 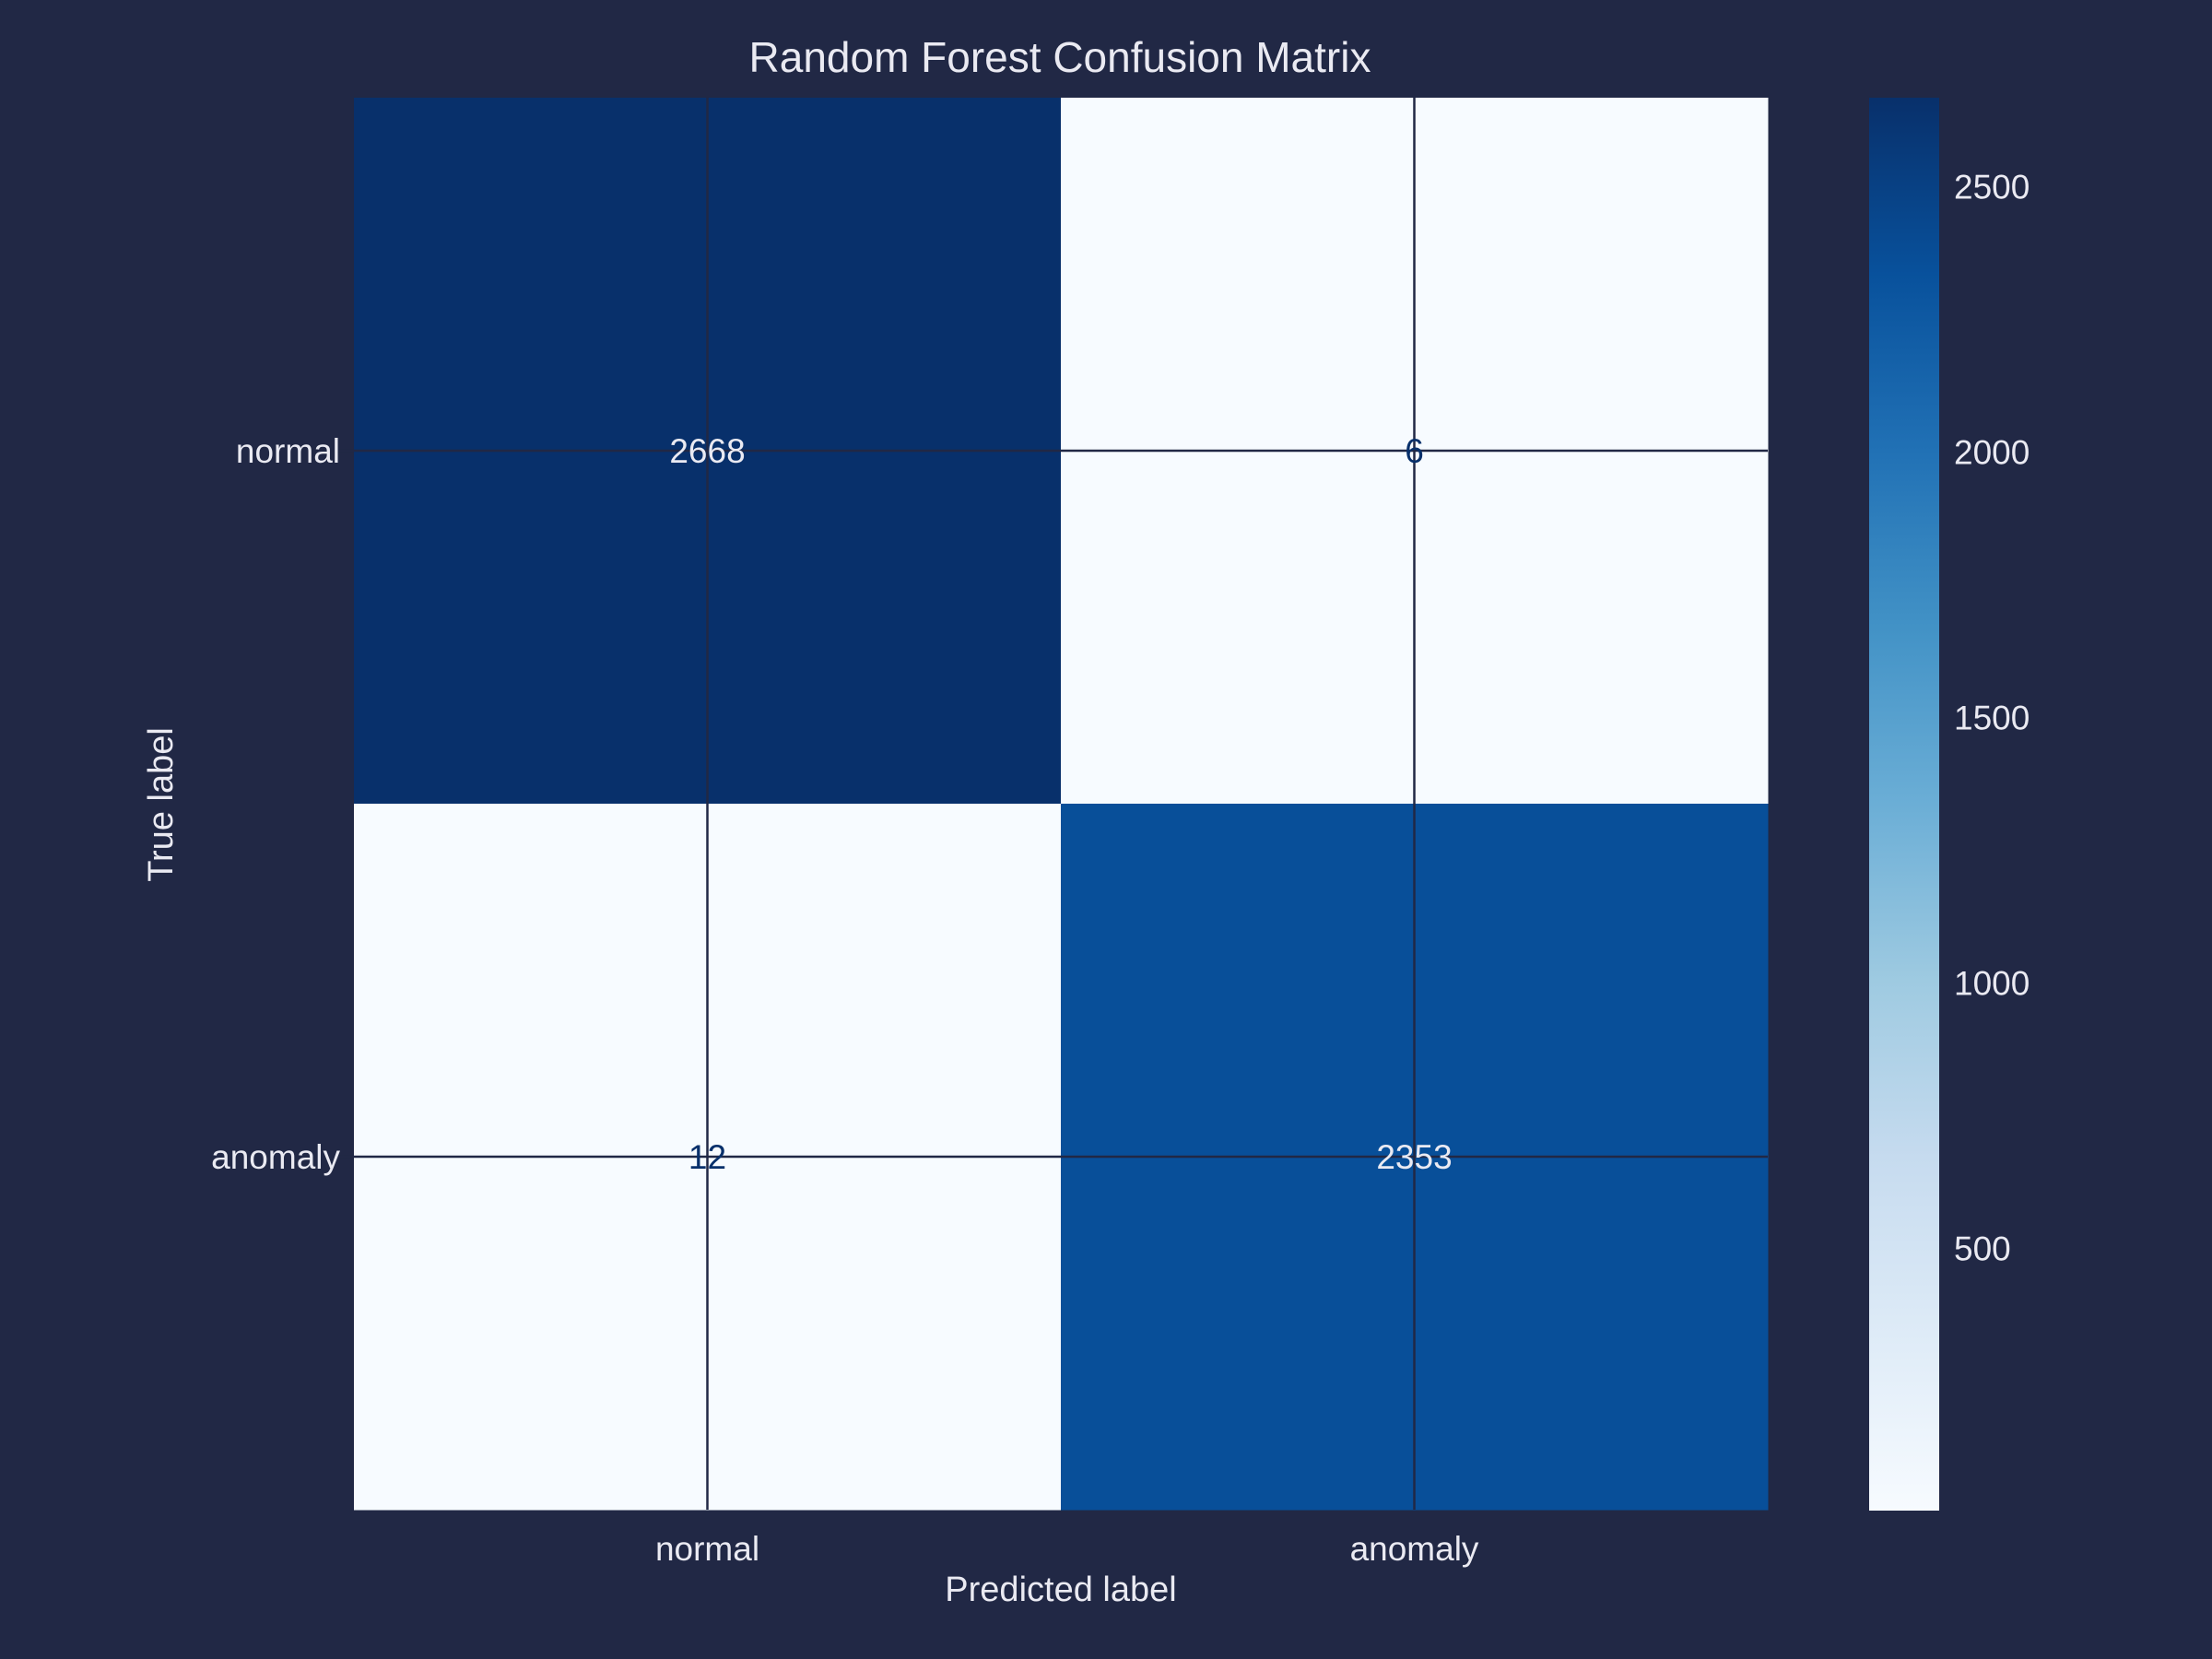 I want to click on cell-value-normal-anomaly: 6, so click(x=1414, y=451).